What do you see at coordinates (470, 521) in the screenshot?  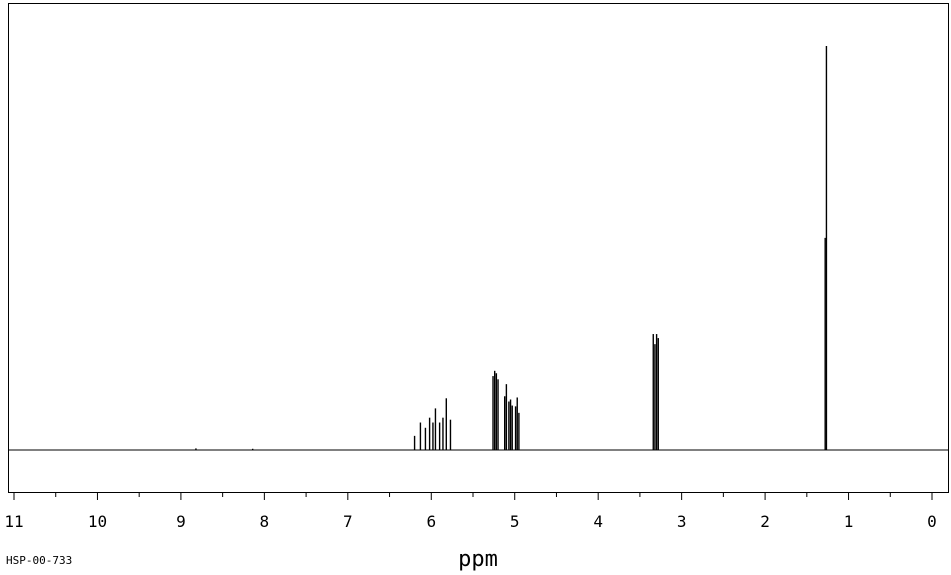 I see `x-axis-tick-labels: 11 10 9 8 7 6 5 4 3 2 1 0` at bounding box center [470, 521].